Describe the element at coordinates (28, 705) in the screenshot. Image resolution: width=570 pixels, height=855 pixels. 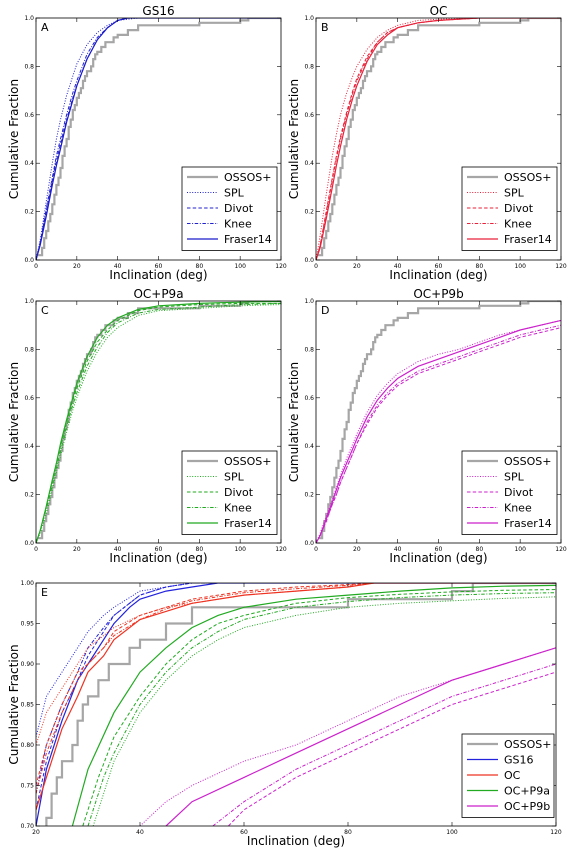
I see `y-tick-label: 0.85` at that location.